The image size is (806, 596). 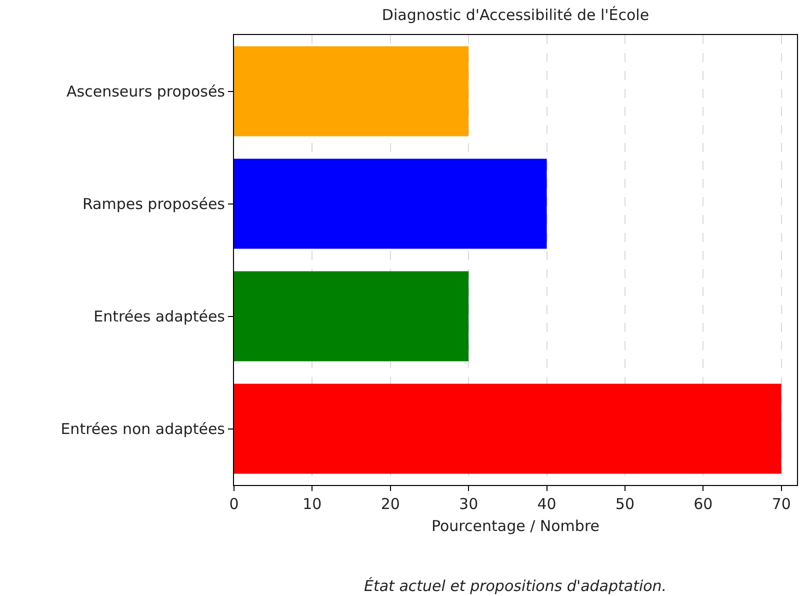 What do you see at coordinates (468, 504) in the screenshot?
I see `x-tick-label: 30` at bounding box center [468, 504].